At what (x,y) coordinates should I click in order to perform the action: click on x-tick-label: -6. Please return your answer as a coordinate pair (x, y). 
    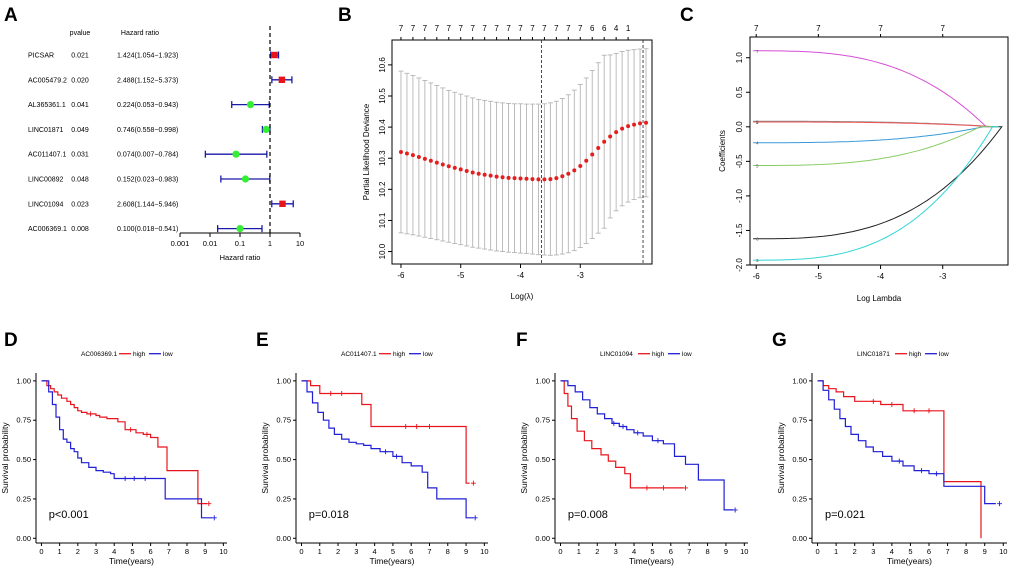
    Looking at the image, I should click on (757, 276).